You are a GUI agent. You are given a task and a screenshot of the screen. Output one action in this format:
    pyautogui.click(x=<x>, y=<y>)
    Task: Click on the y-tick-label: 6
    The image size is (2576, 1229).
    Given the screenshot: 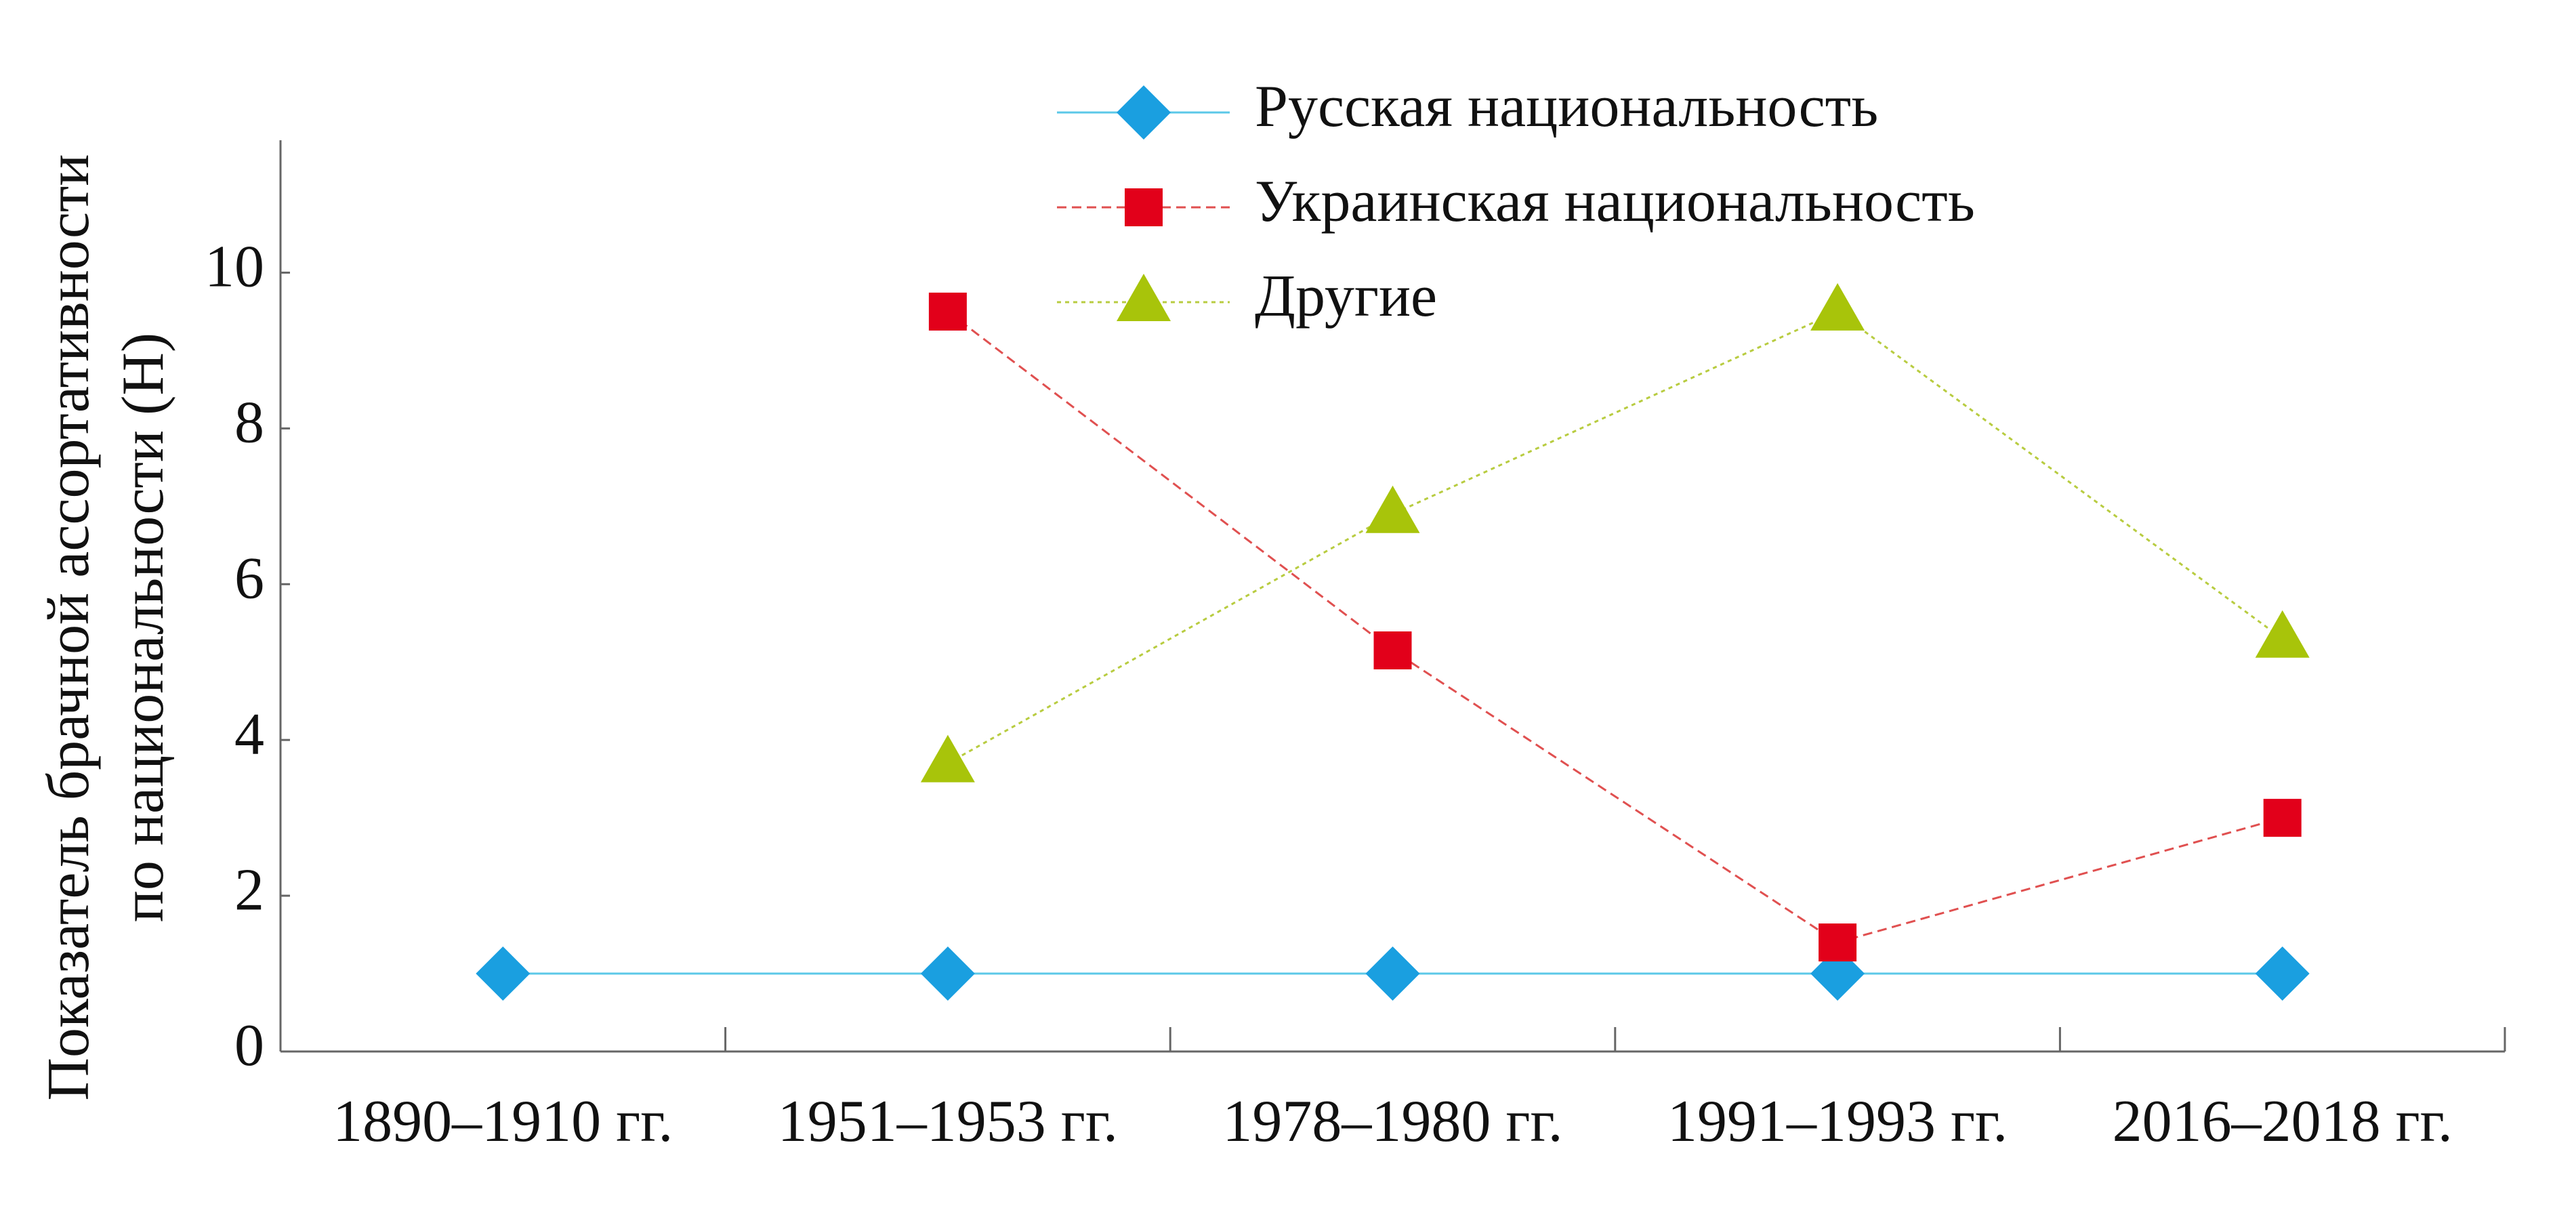 What is the action you would take?
    pyautogui.click(x=249, y=578)
    